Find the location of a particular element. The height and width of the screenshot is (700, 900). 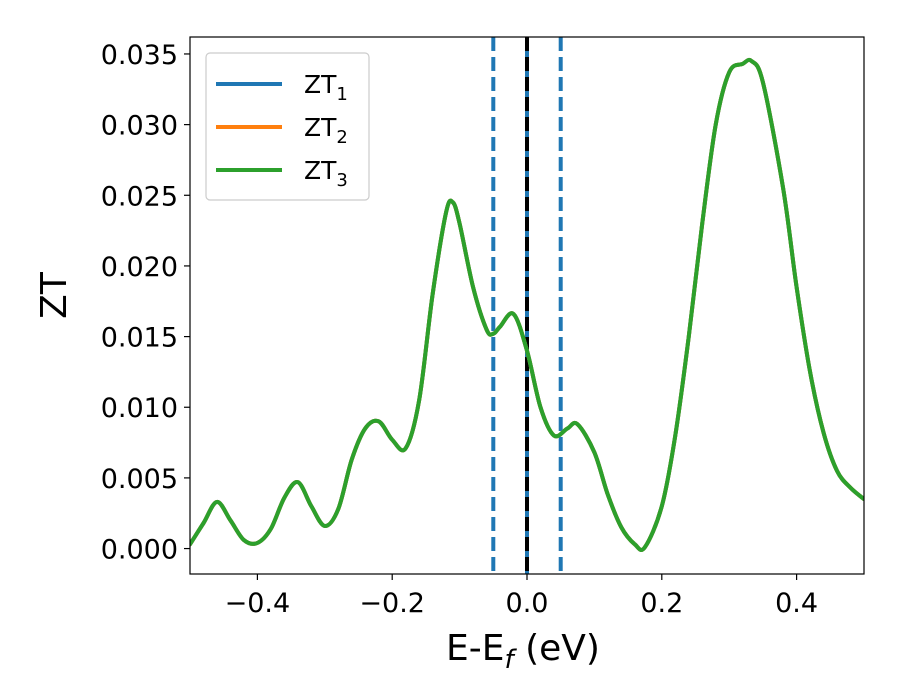

x-tick-label: −0.2 is located at coordinates (392, 603).